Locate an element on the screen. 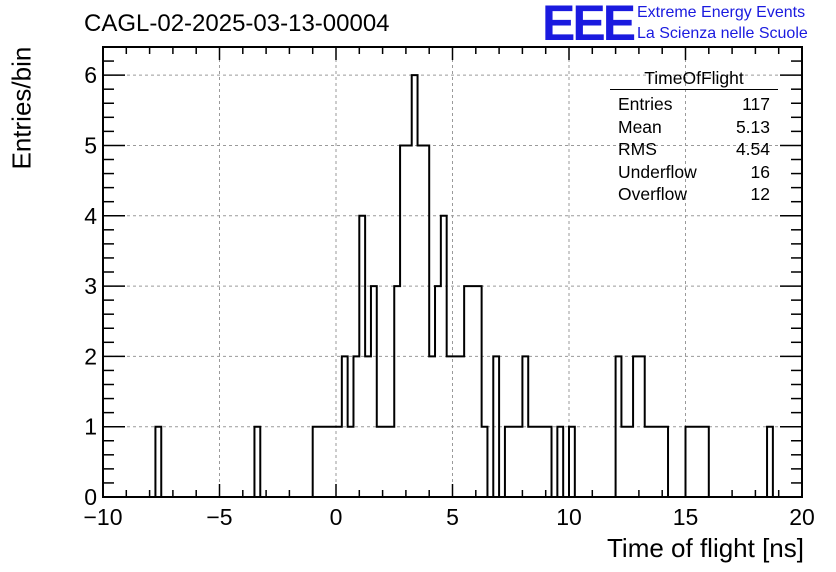  x-tick-label: 0 is located at coordinates (336, 517).